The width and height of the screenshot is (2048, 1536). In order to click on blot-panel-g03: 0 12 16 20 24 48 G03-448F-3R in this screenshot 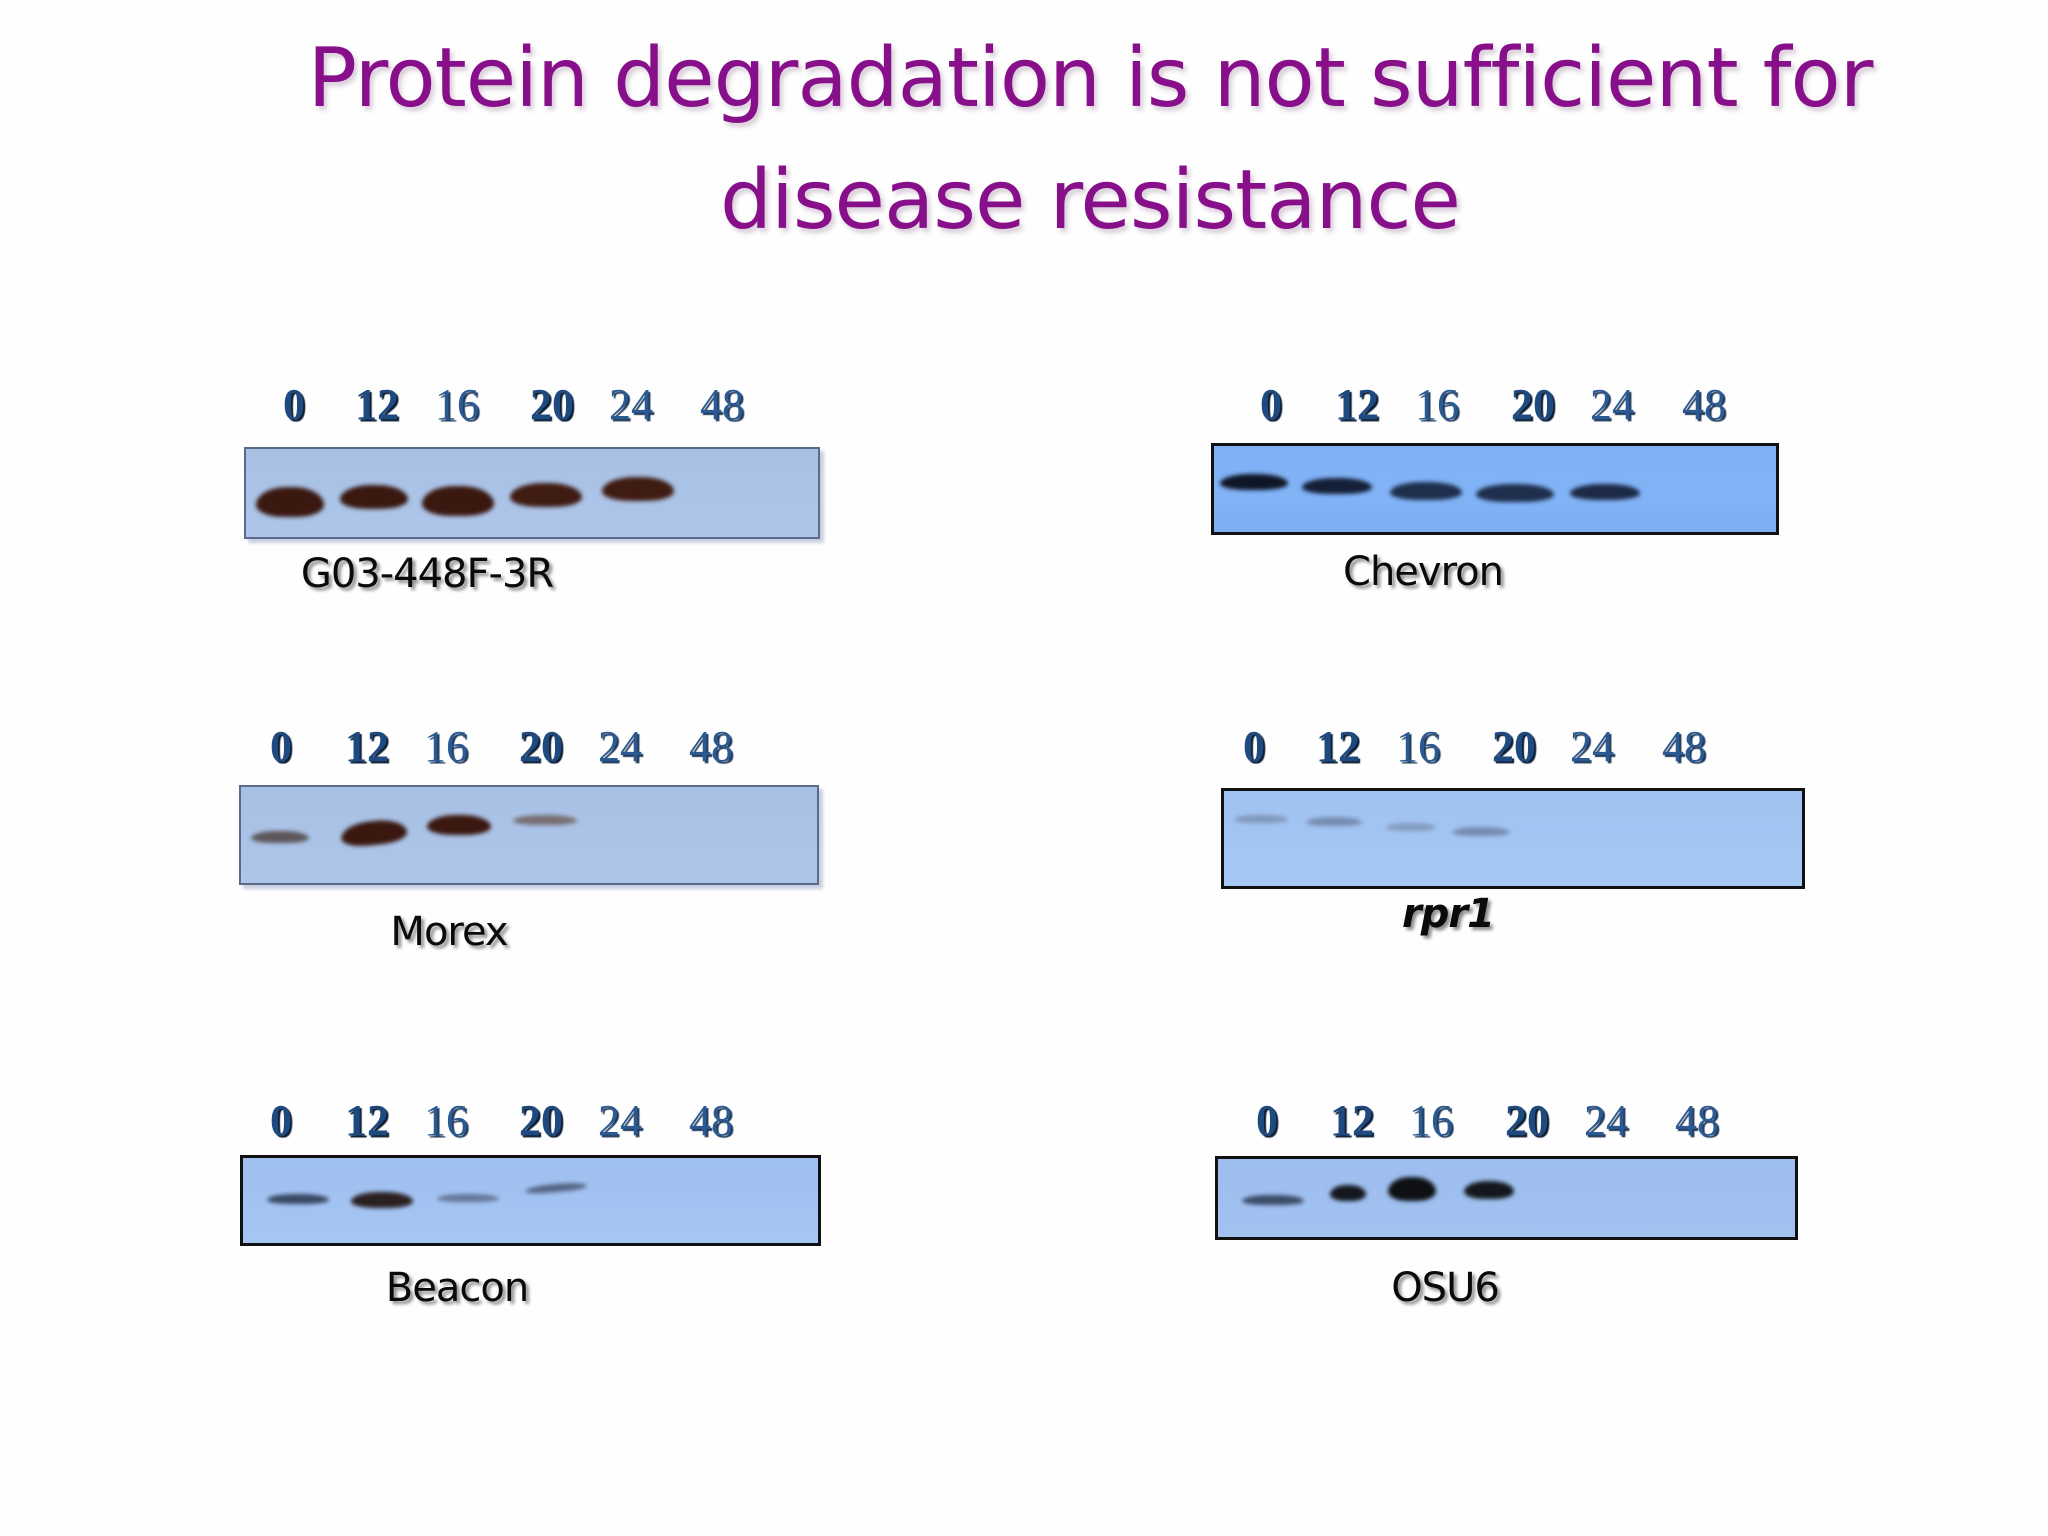, I will do `click(534, 490)`.